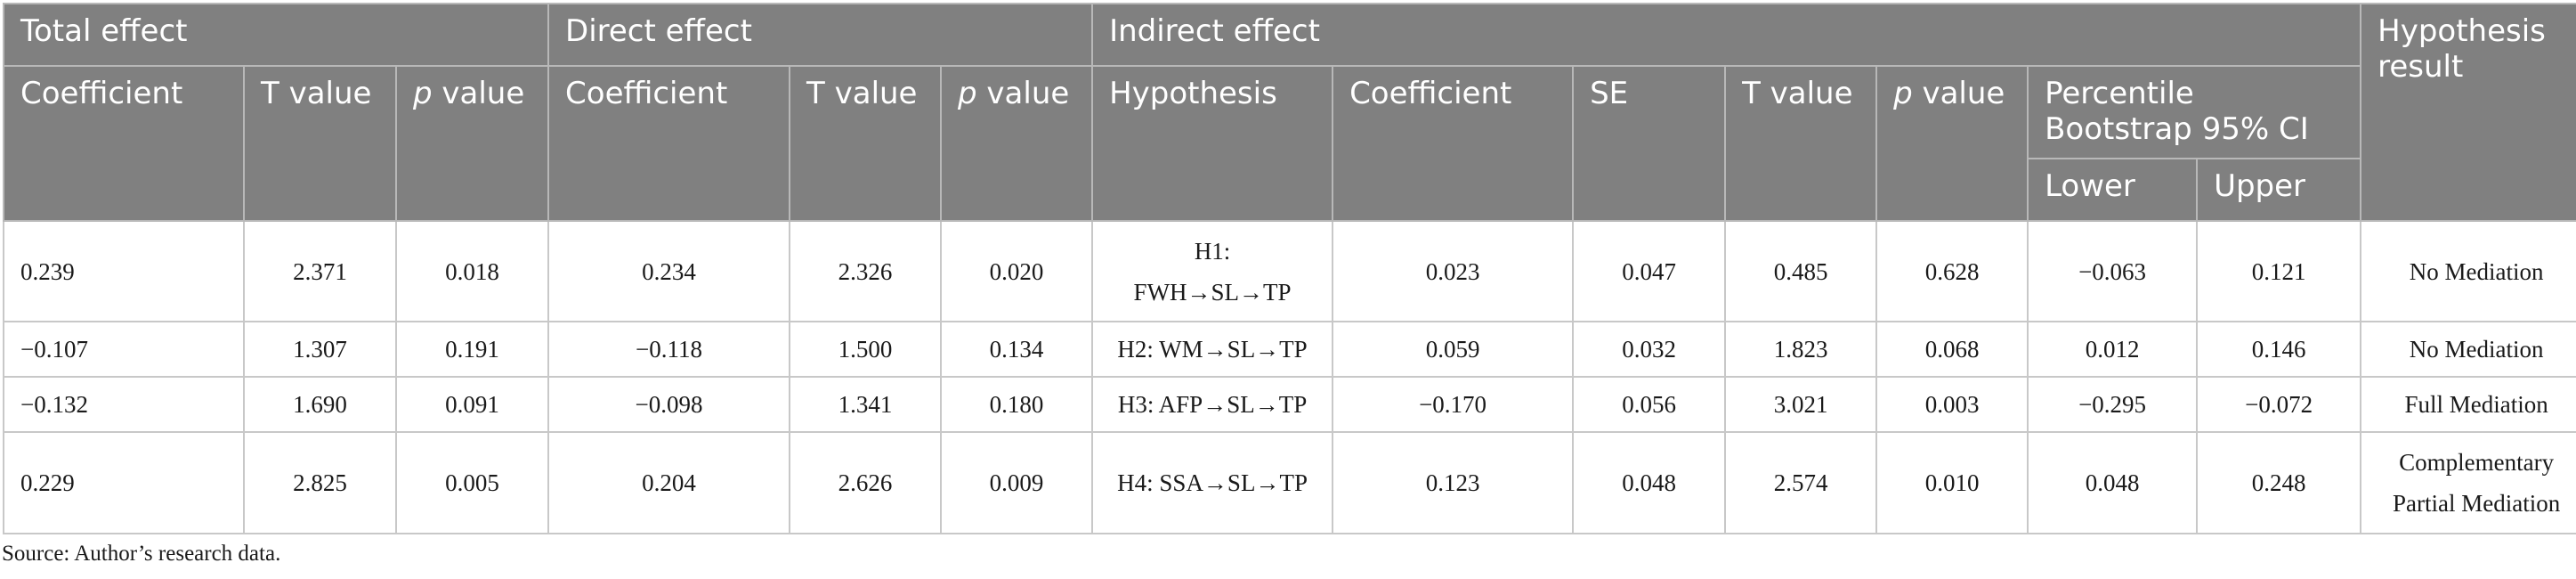 The height and width of the screenshot is (579, 2576). Describe the element at coordinates (1017, 143) in the screenshot. I see `header-direct-p-value: p value` at that location.